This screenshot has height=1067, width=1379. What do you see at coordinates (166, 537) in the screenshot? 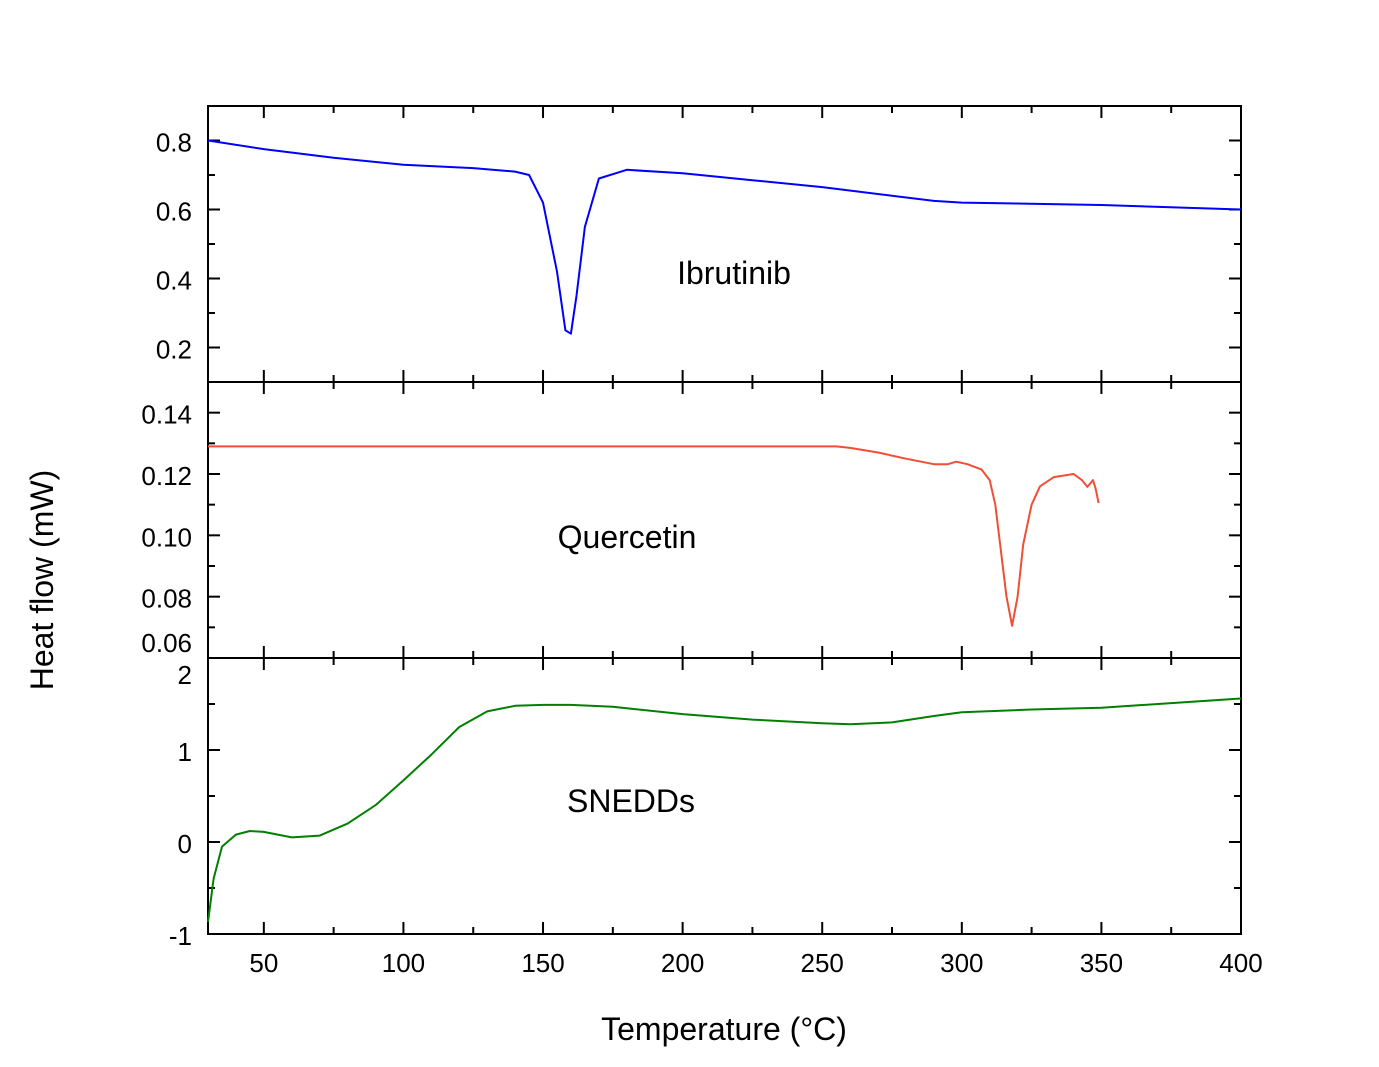
I see `y-tick-label: 0.10` at bounding box center [166, 537].